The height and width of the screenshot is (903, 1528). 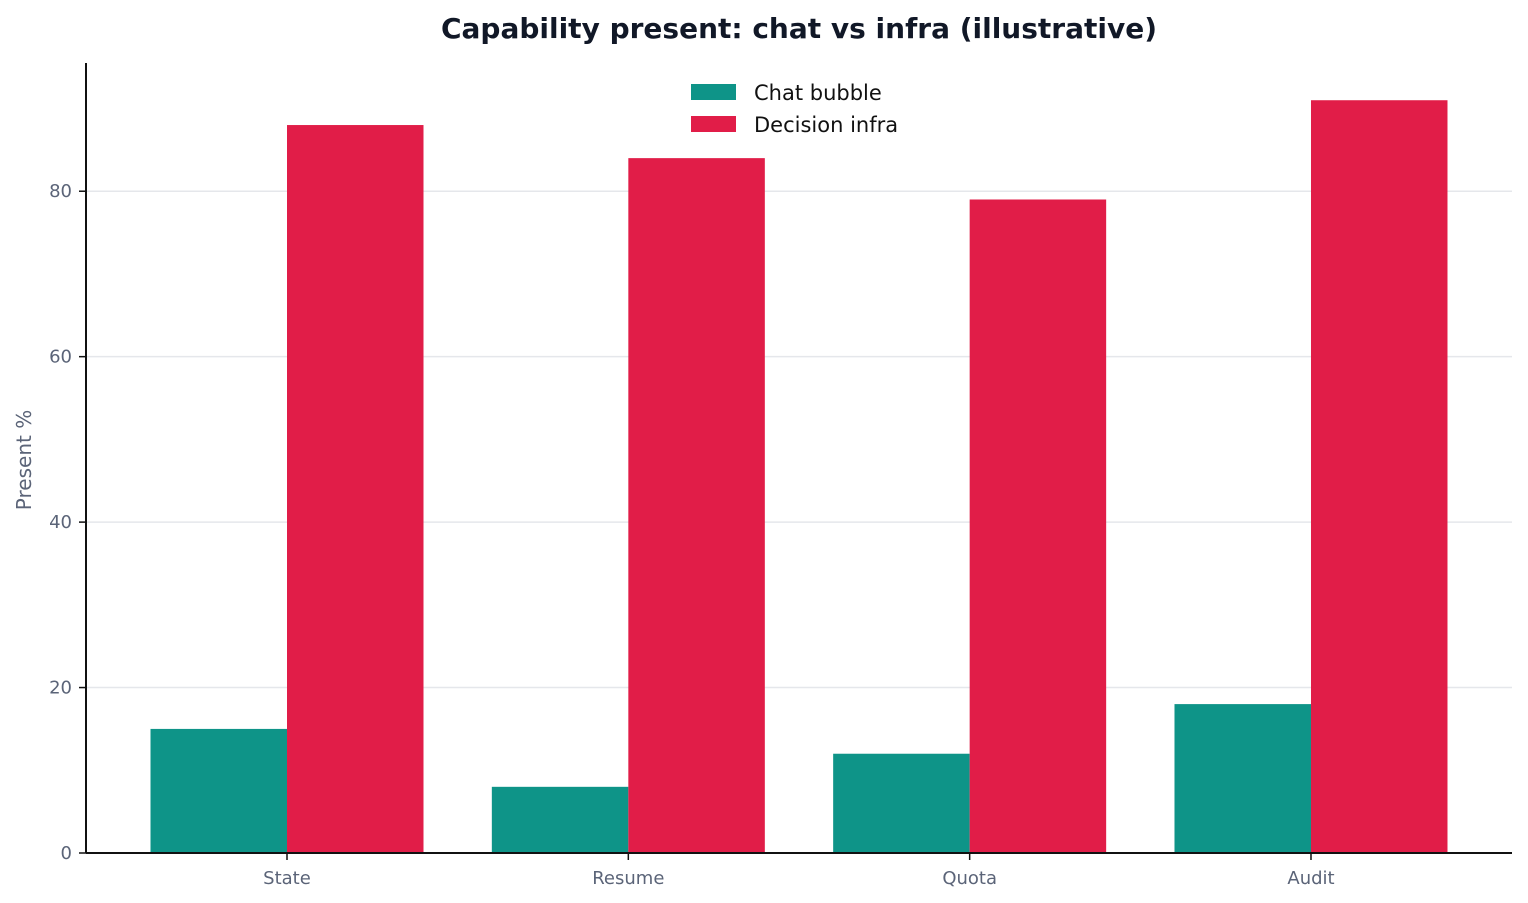 What do you see at coordinates (794, 109) in the screenshot?
I see `legend: Chat bubble Decision infra` at bounding box center [794, 109].